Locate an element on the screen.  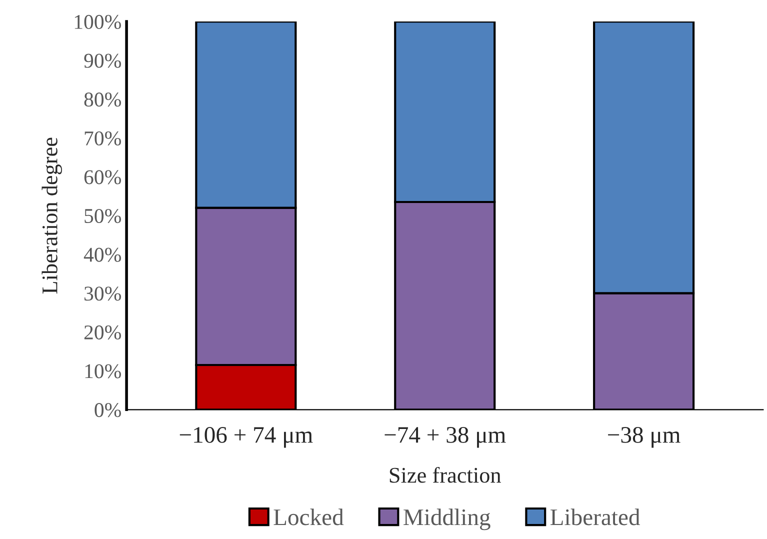
y-tick-label: 20% is located at coordinates (102, 332).